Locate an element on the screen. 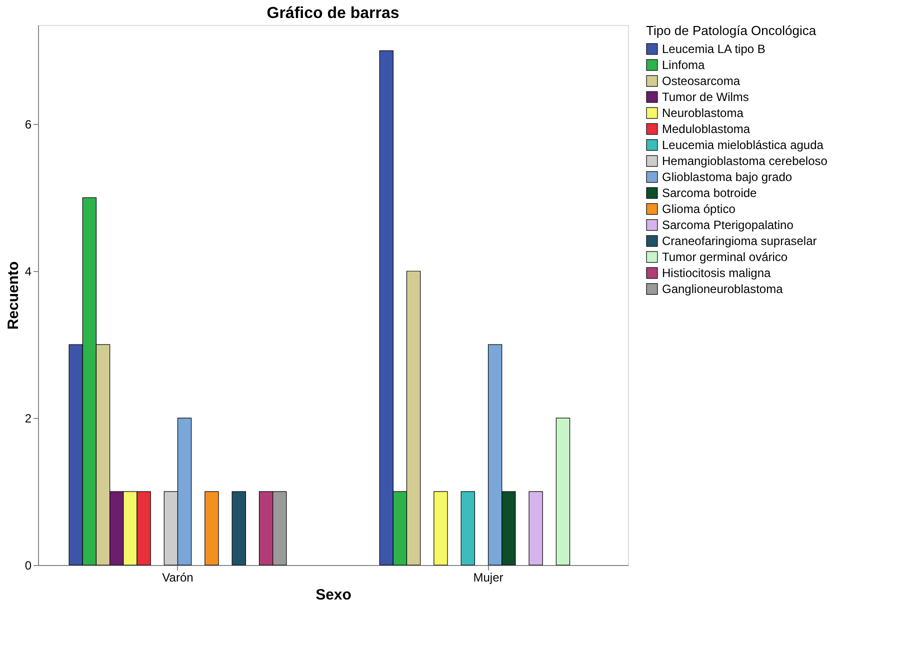 This screenshot has width=906, height=666. legend-label: Glioblastoma bajo grado is located at coordinates (727, 177).